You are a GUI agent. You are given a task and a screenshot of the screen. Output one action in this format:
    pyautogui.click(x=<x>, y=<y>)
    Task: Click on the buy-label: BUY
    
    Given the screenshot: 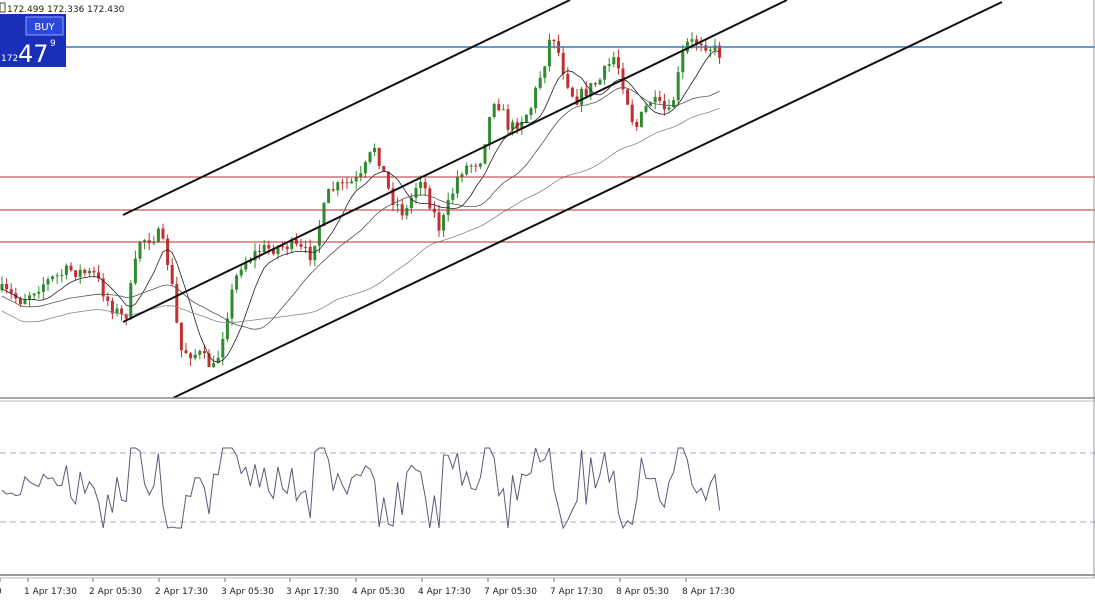 What is the action you would take?
    pyautogui.click(x=44, y=27)
    